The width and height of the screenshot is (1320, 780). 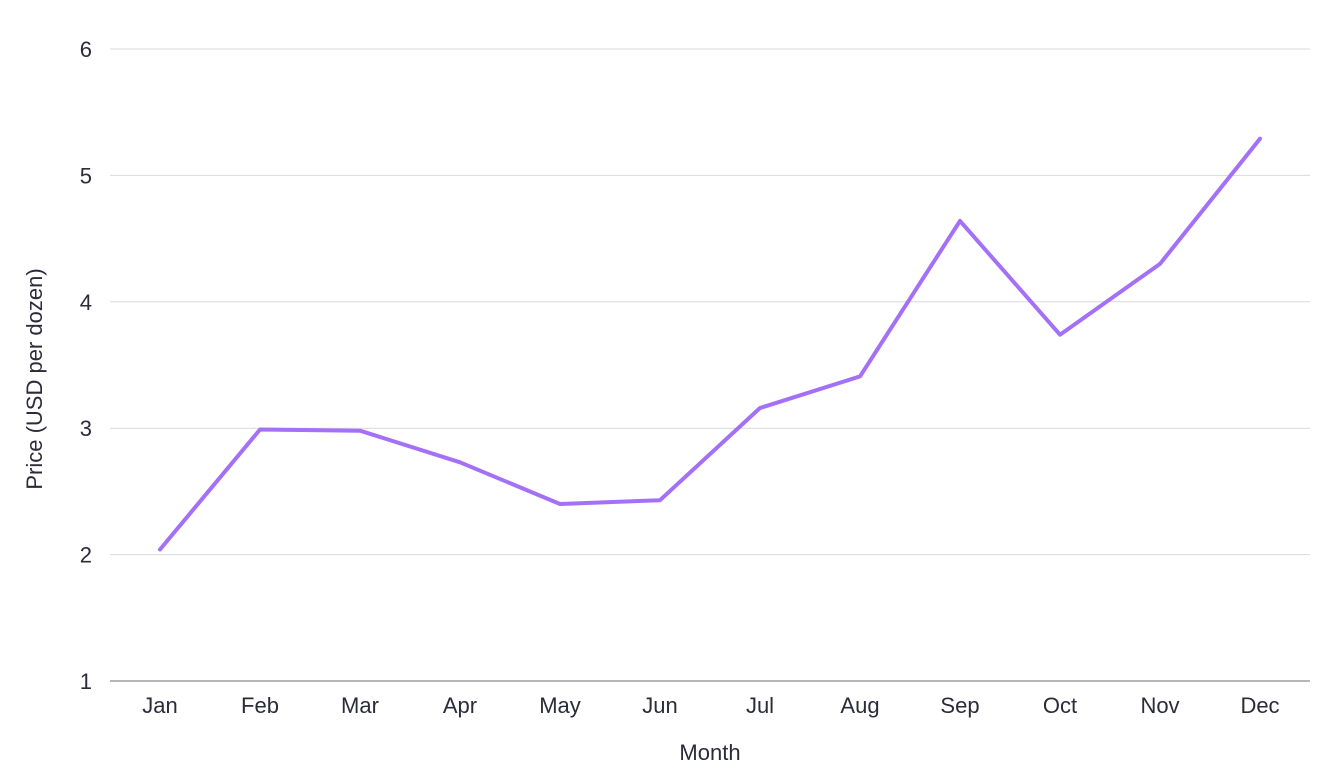 What do you see at coordinates (159, 705) in the screenshot?
I see `x-tick-label-jan: Jan` at bounding box center [159, 705].